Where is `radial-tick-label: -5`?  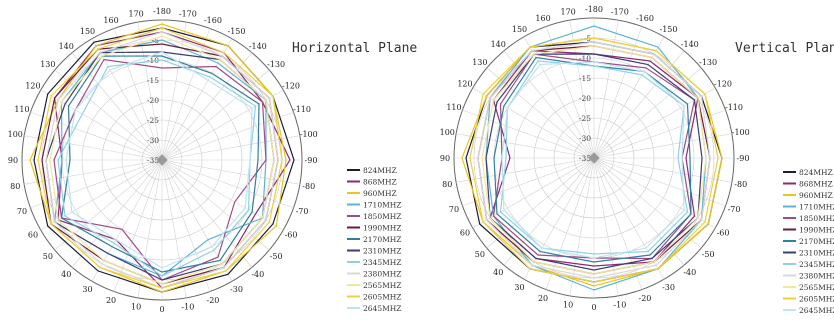 radial-tick-label: -5 is located at coordinates (156, 40).